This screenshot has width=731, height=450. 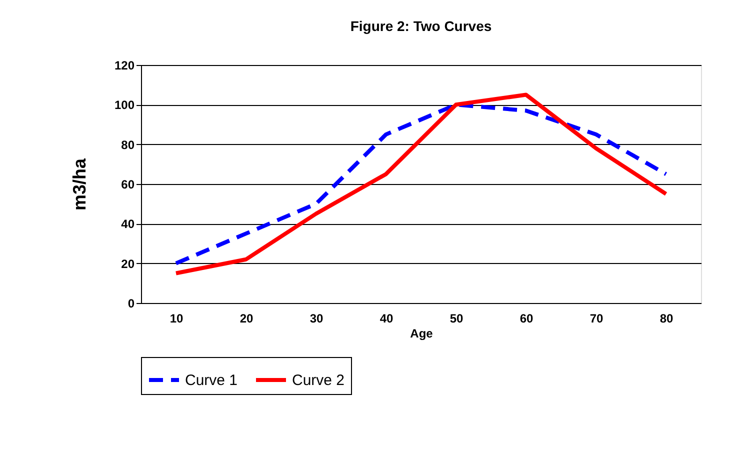 What do you see at coordinates (667, 319) in the screenshot?
I see `x-tick-label: 80` at bounding box center [667, 319].